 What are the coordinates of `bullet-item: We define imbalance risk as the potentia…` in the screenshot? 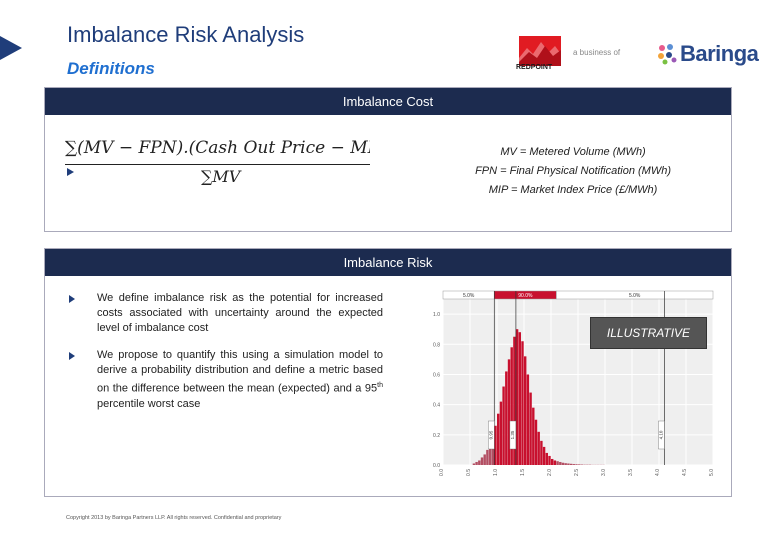 It's located at (224, 313).